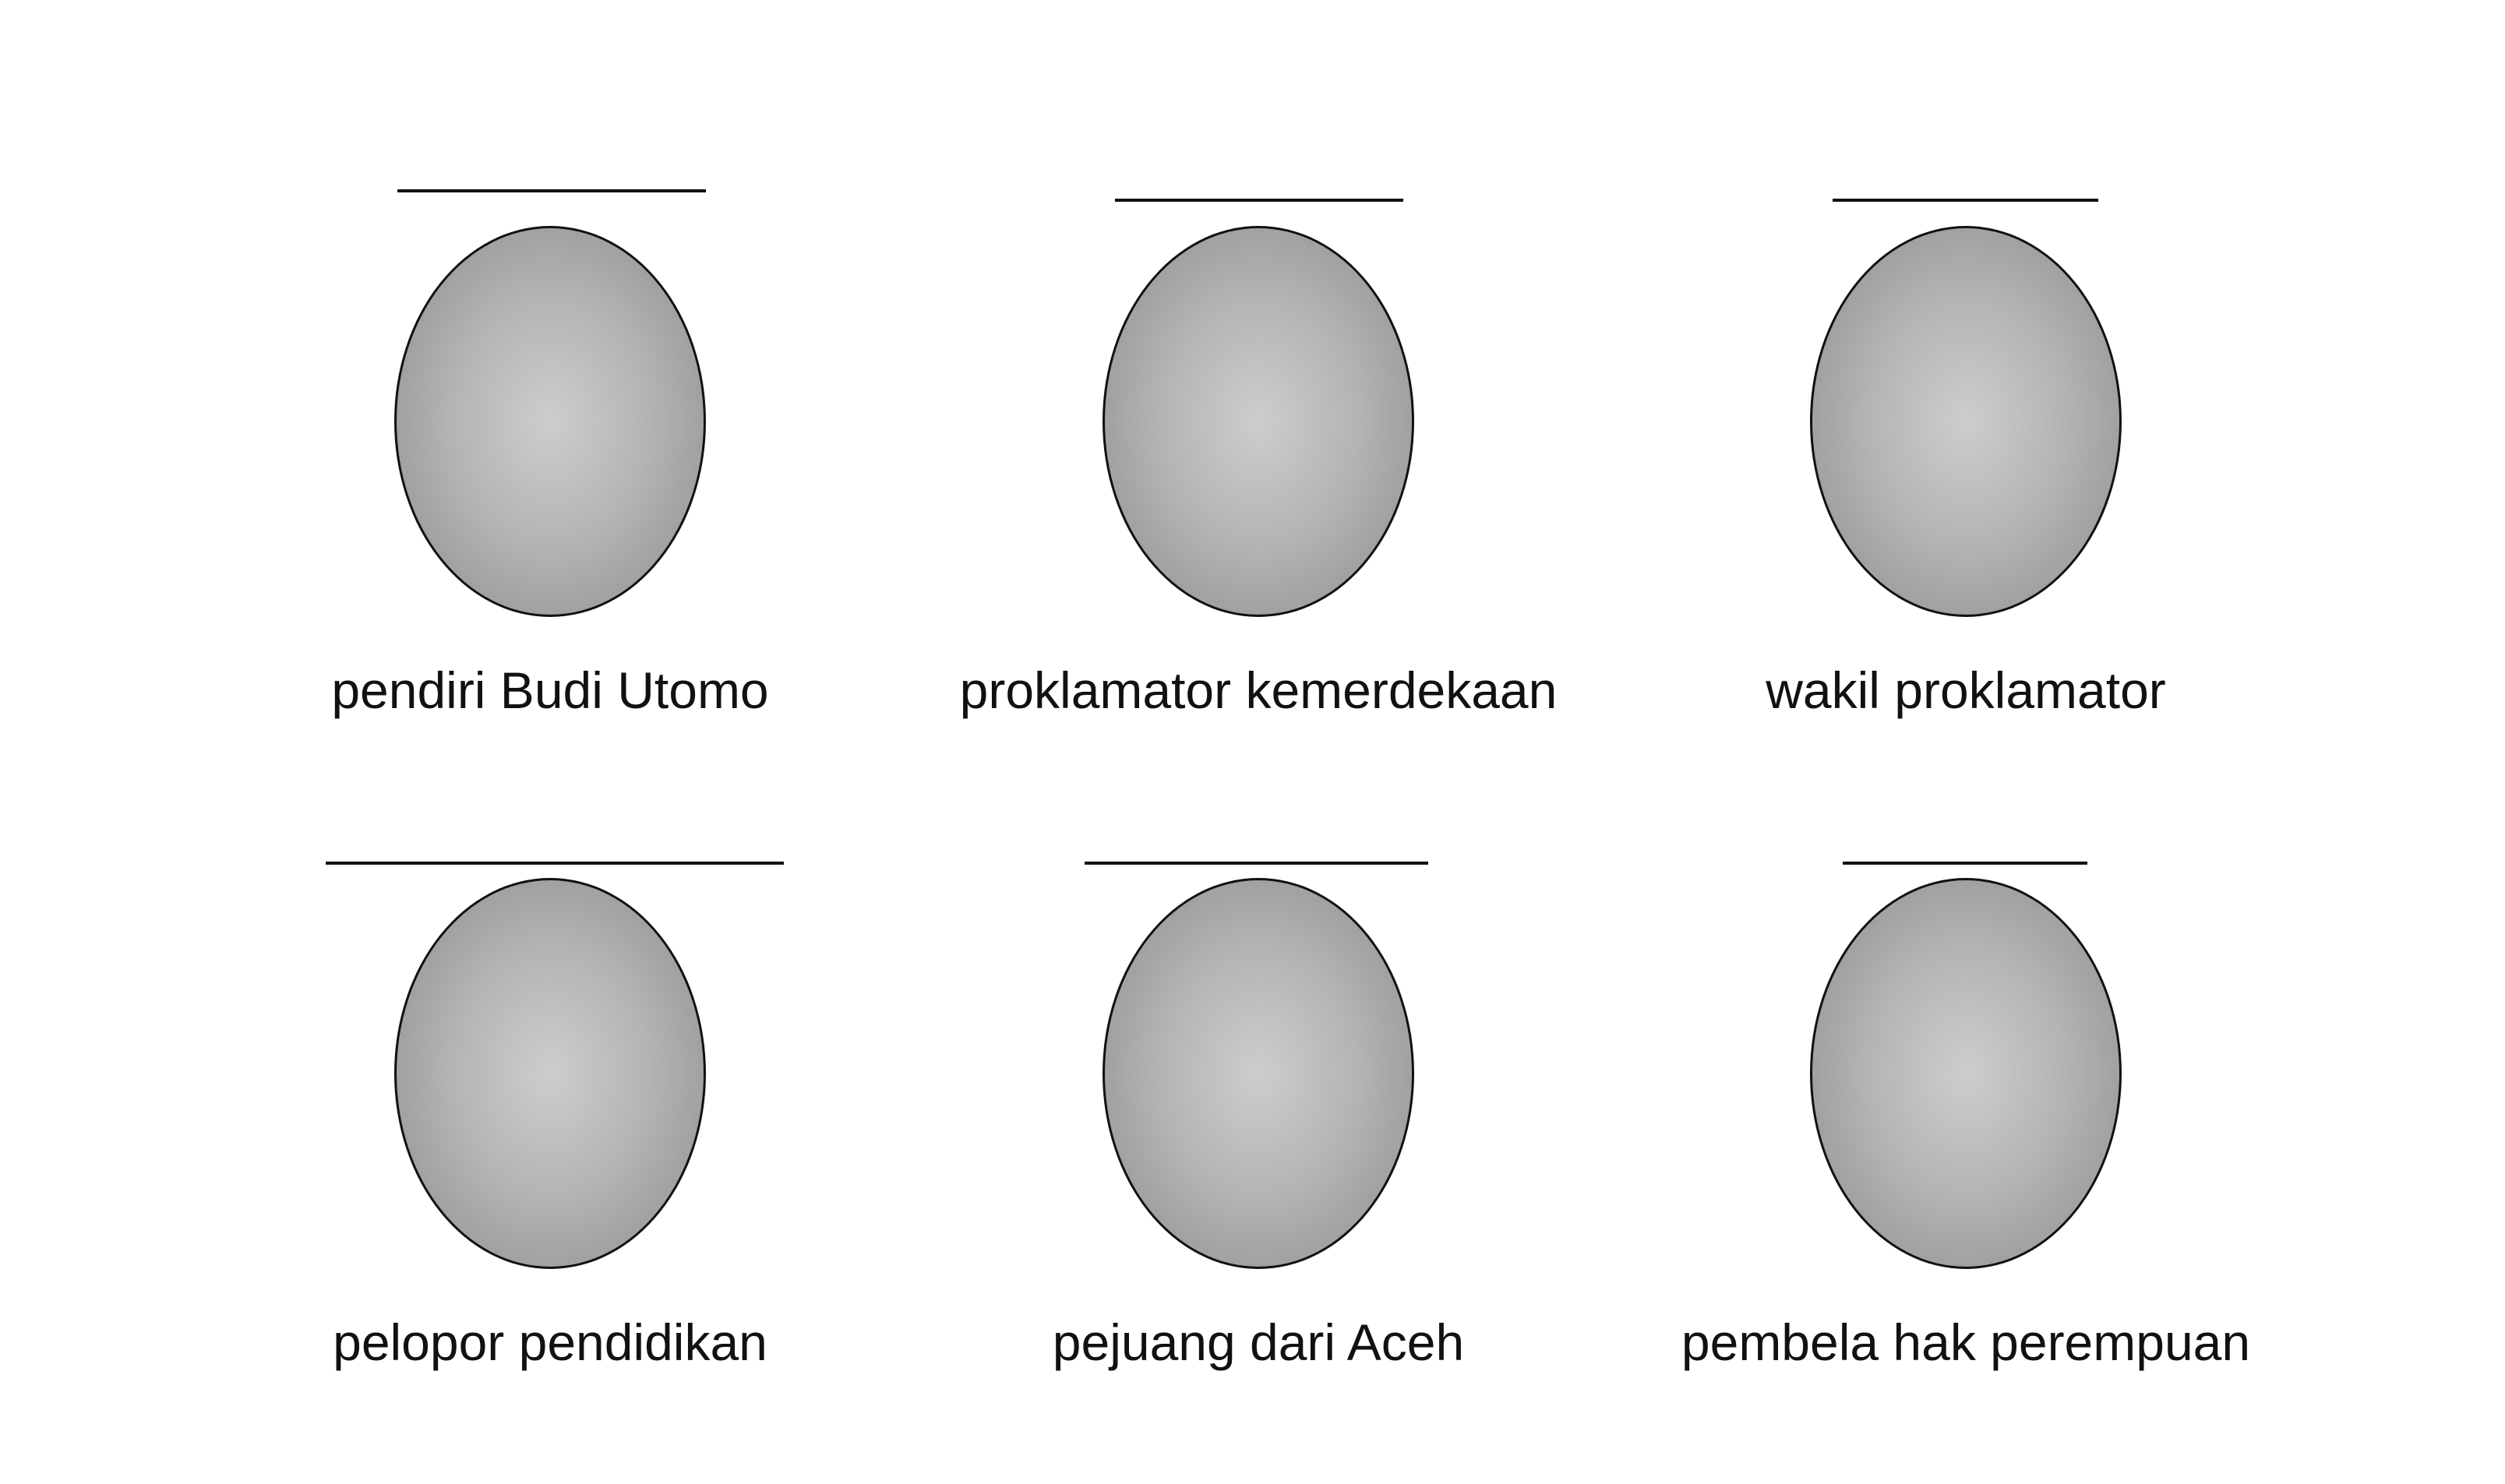 The image size is (2505, 1484). I want to click on hero-card-2: proklamator kemerdekaan, so click(1258, 428).